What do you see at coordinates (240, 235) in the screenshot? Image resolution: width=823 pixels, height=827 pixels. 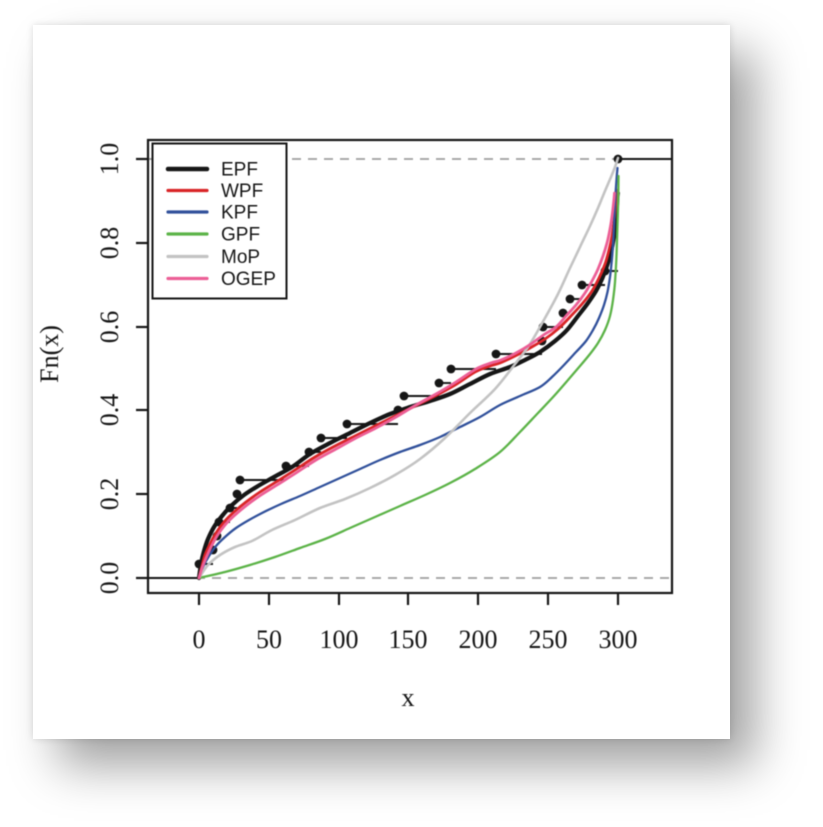 I see `svg-text: GPF` at bounding box center [240, 235].